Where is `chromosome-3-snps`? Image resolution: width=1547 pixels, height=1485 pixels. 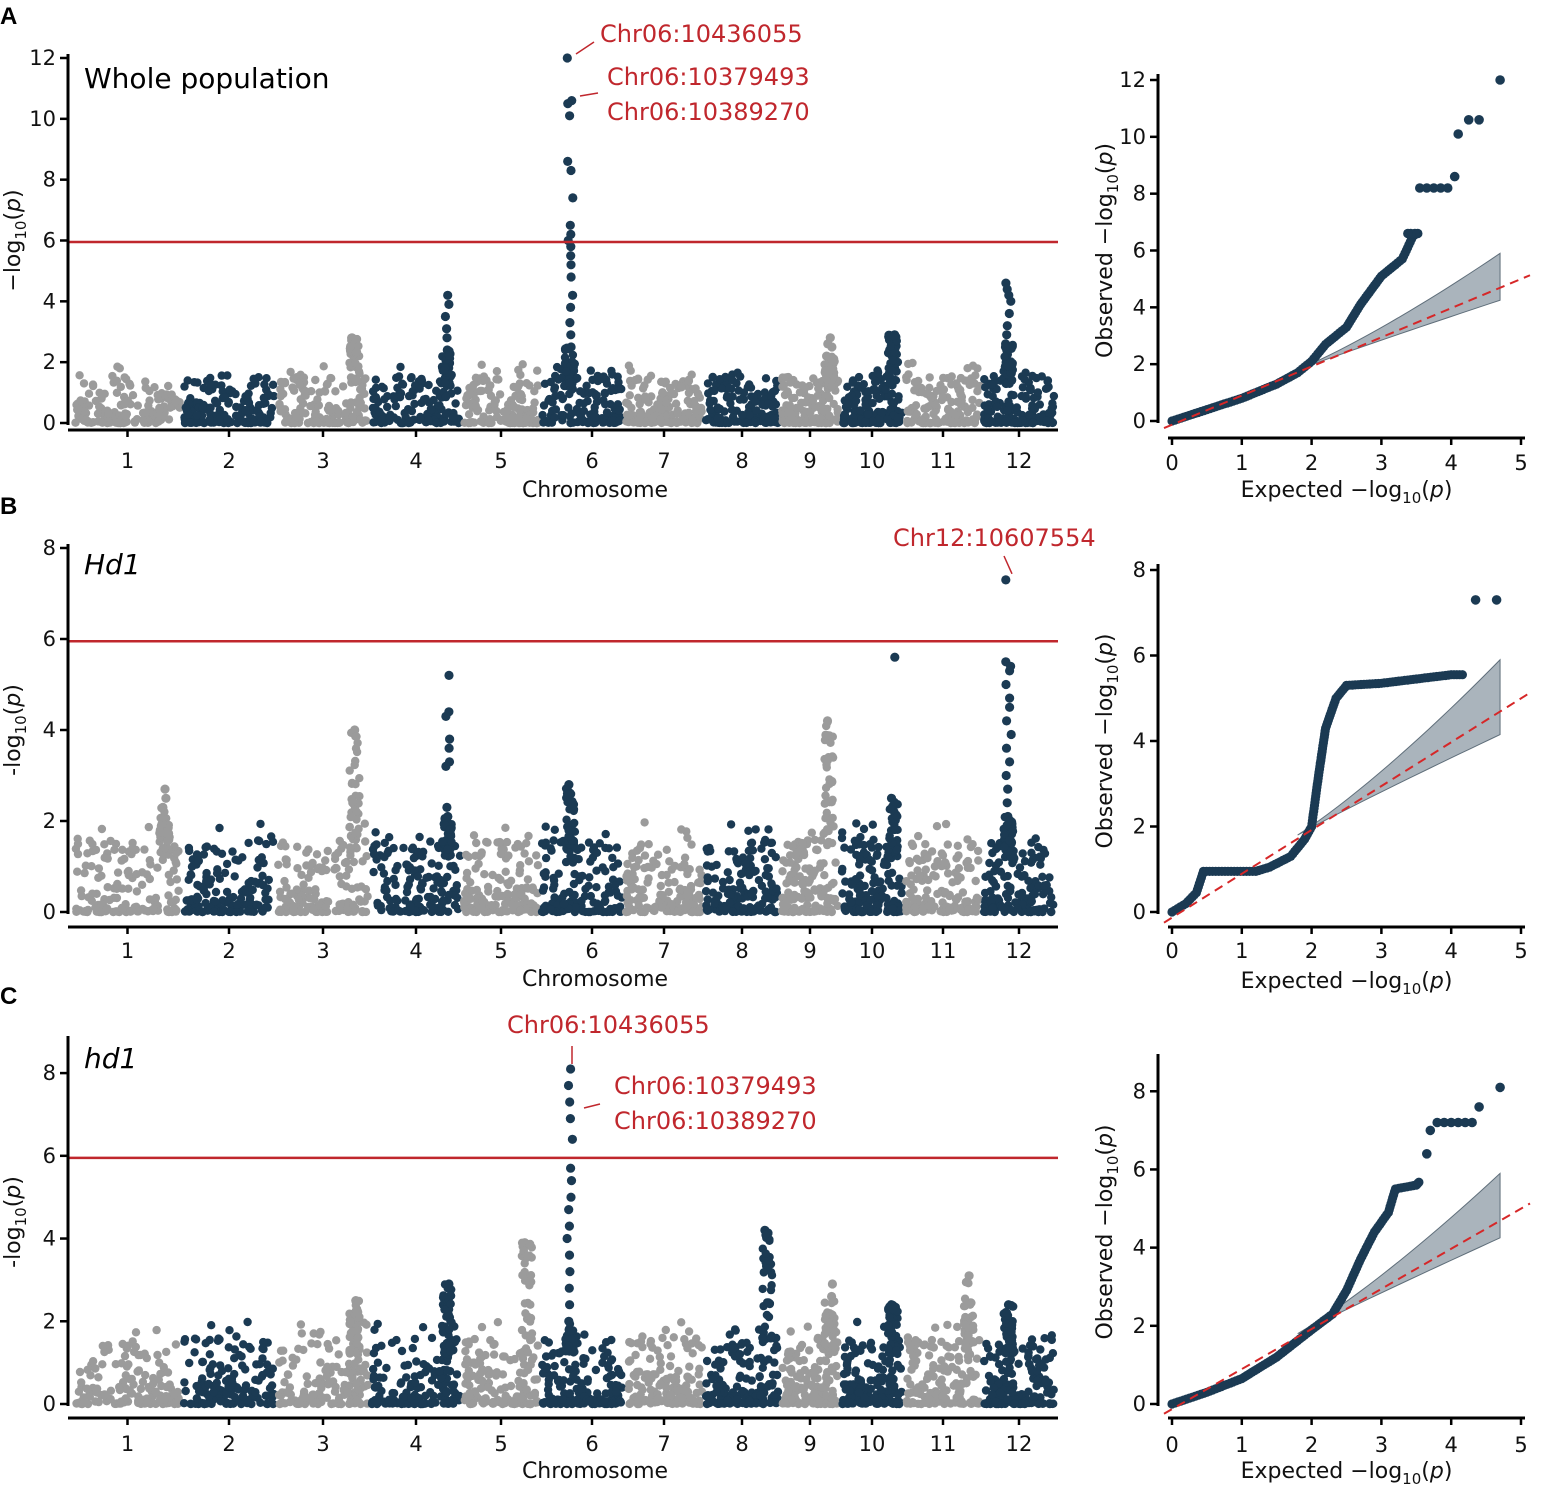
chromosome-3-snps is located at coordinates (323, 380).